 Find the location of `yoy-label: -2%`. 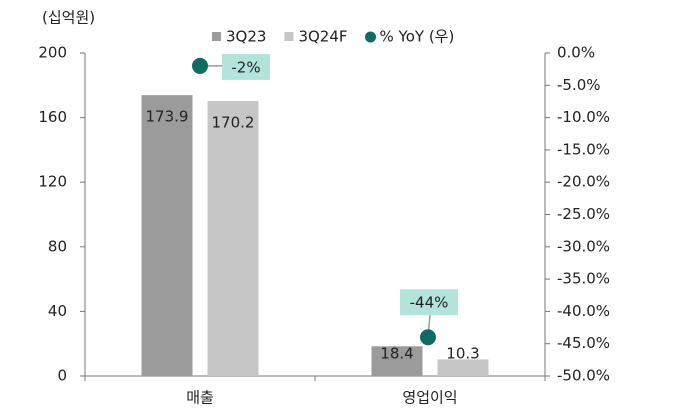

yoy-label: -2% is located at coordinates (245, 67).